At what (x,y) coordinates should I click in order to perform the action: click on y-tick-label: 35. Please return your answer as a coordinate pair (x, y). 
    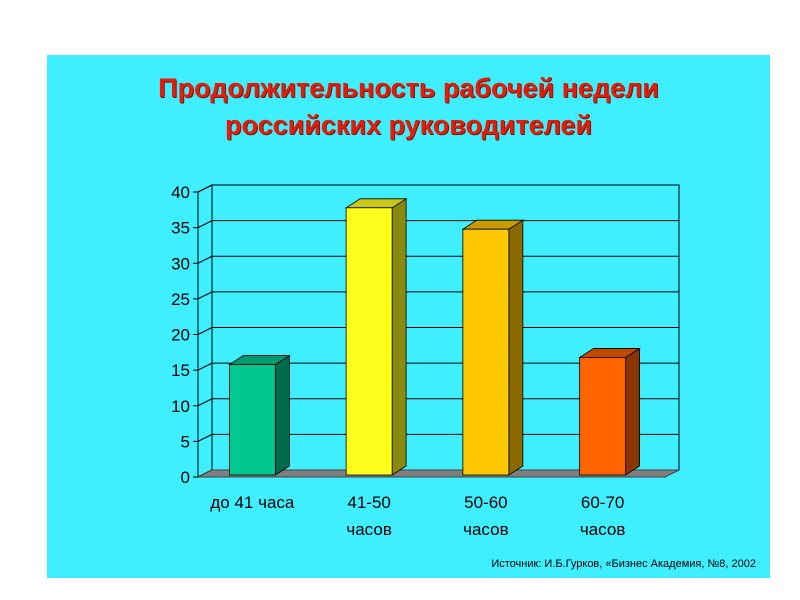
    Looking at the image, I should click on (180, 228).